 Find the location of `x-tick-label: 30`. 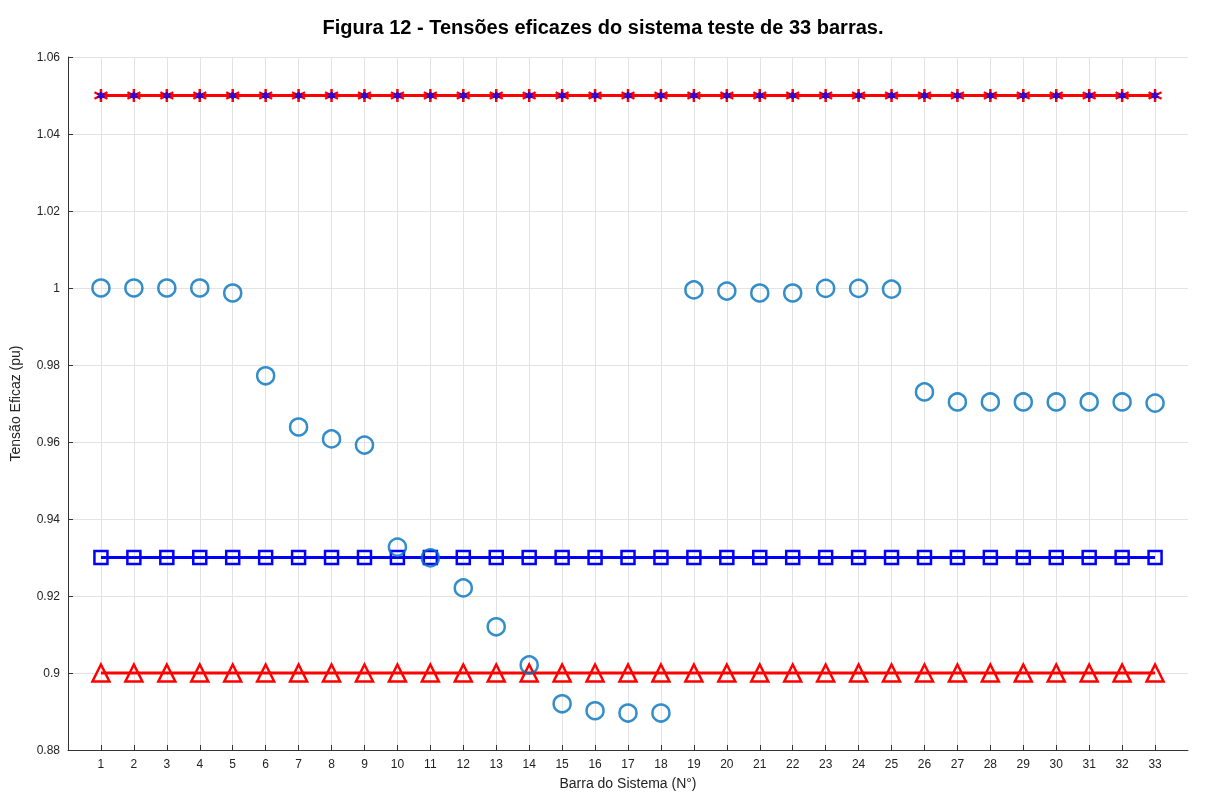

x-tick-label: 30 is located at coordinates (1056, 764).